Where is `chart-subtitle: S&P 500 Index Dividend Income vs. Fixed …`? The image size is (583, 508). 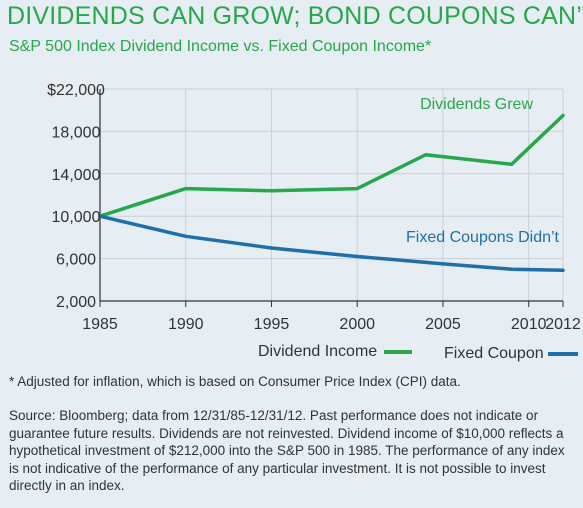
chart-subtitle: S&P 500 Index Dividend Income vs. Fixed … is located at coordinates (220, 46).